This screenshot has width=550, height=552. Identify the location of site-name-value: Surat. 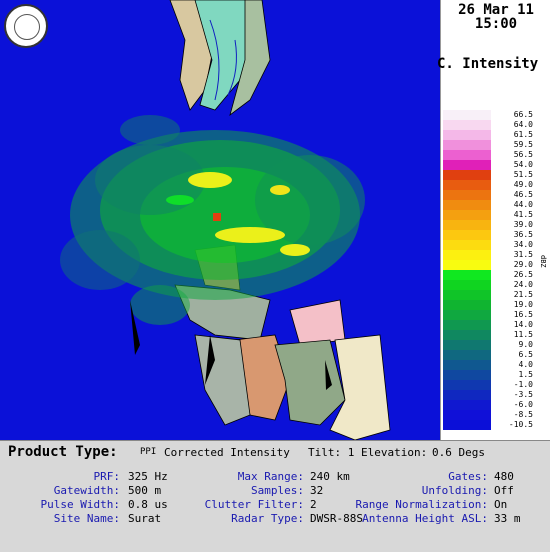
(145, 518).